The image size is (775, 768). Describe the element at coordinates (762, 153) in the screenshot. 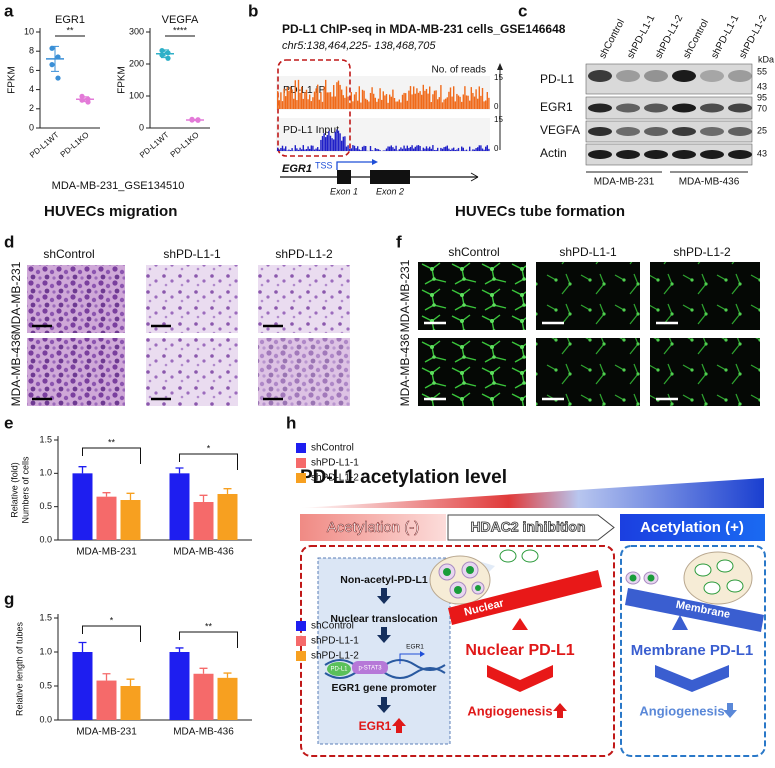

I see `marker: 43` at that location.